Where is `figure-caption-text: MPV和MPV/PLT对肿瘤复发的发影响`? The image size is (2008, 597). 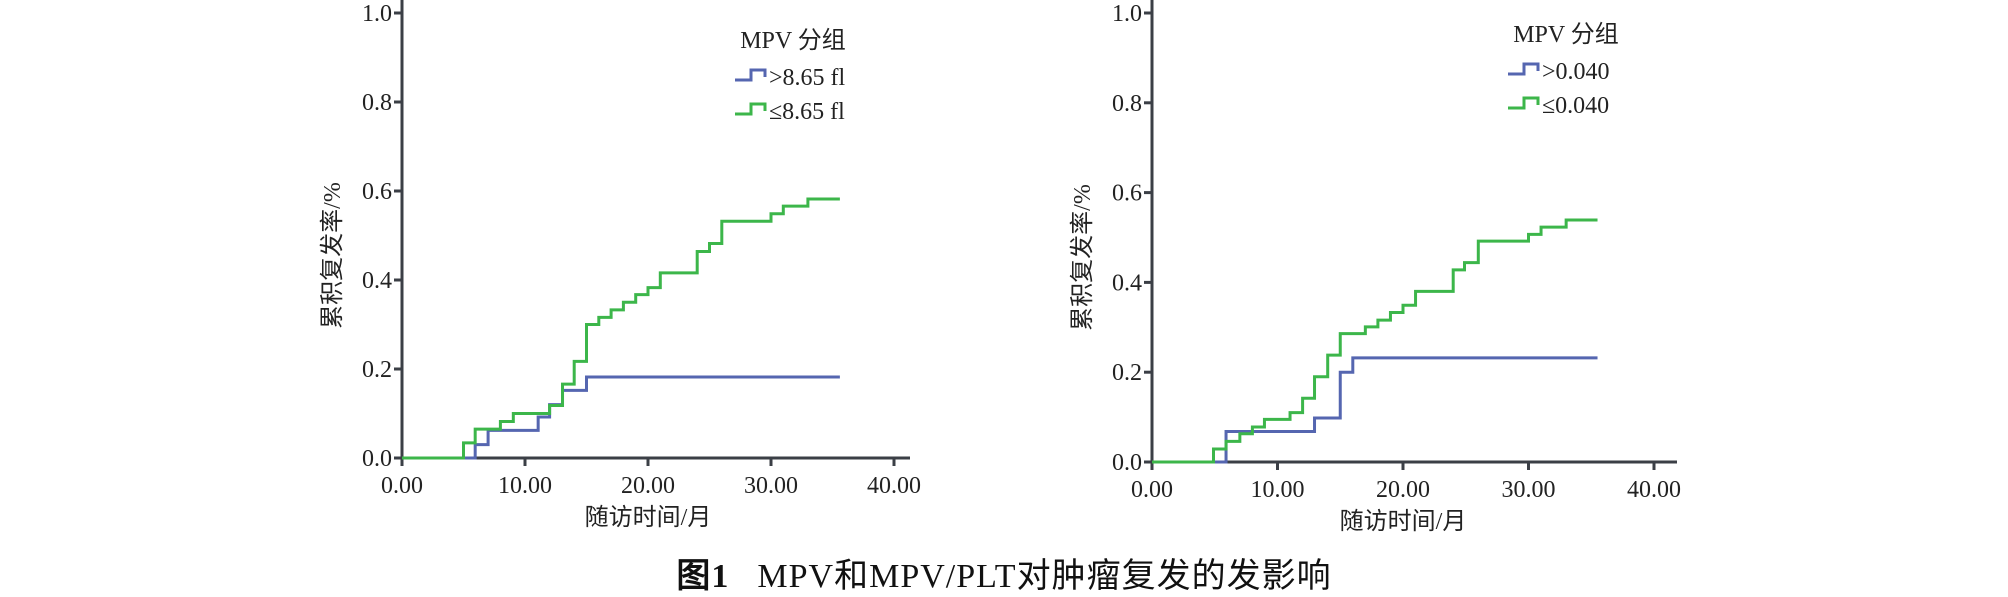 figure-caption-text: MPV和MPV/PLT对肿瘤复发的发影响 is located at coordinates (1044, 576).